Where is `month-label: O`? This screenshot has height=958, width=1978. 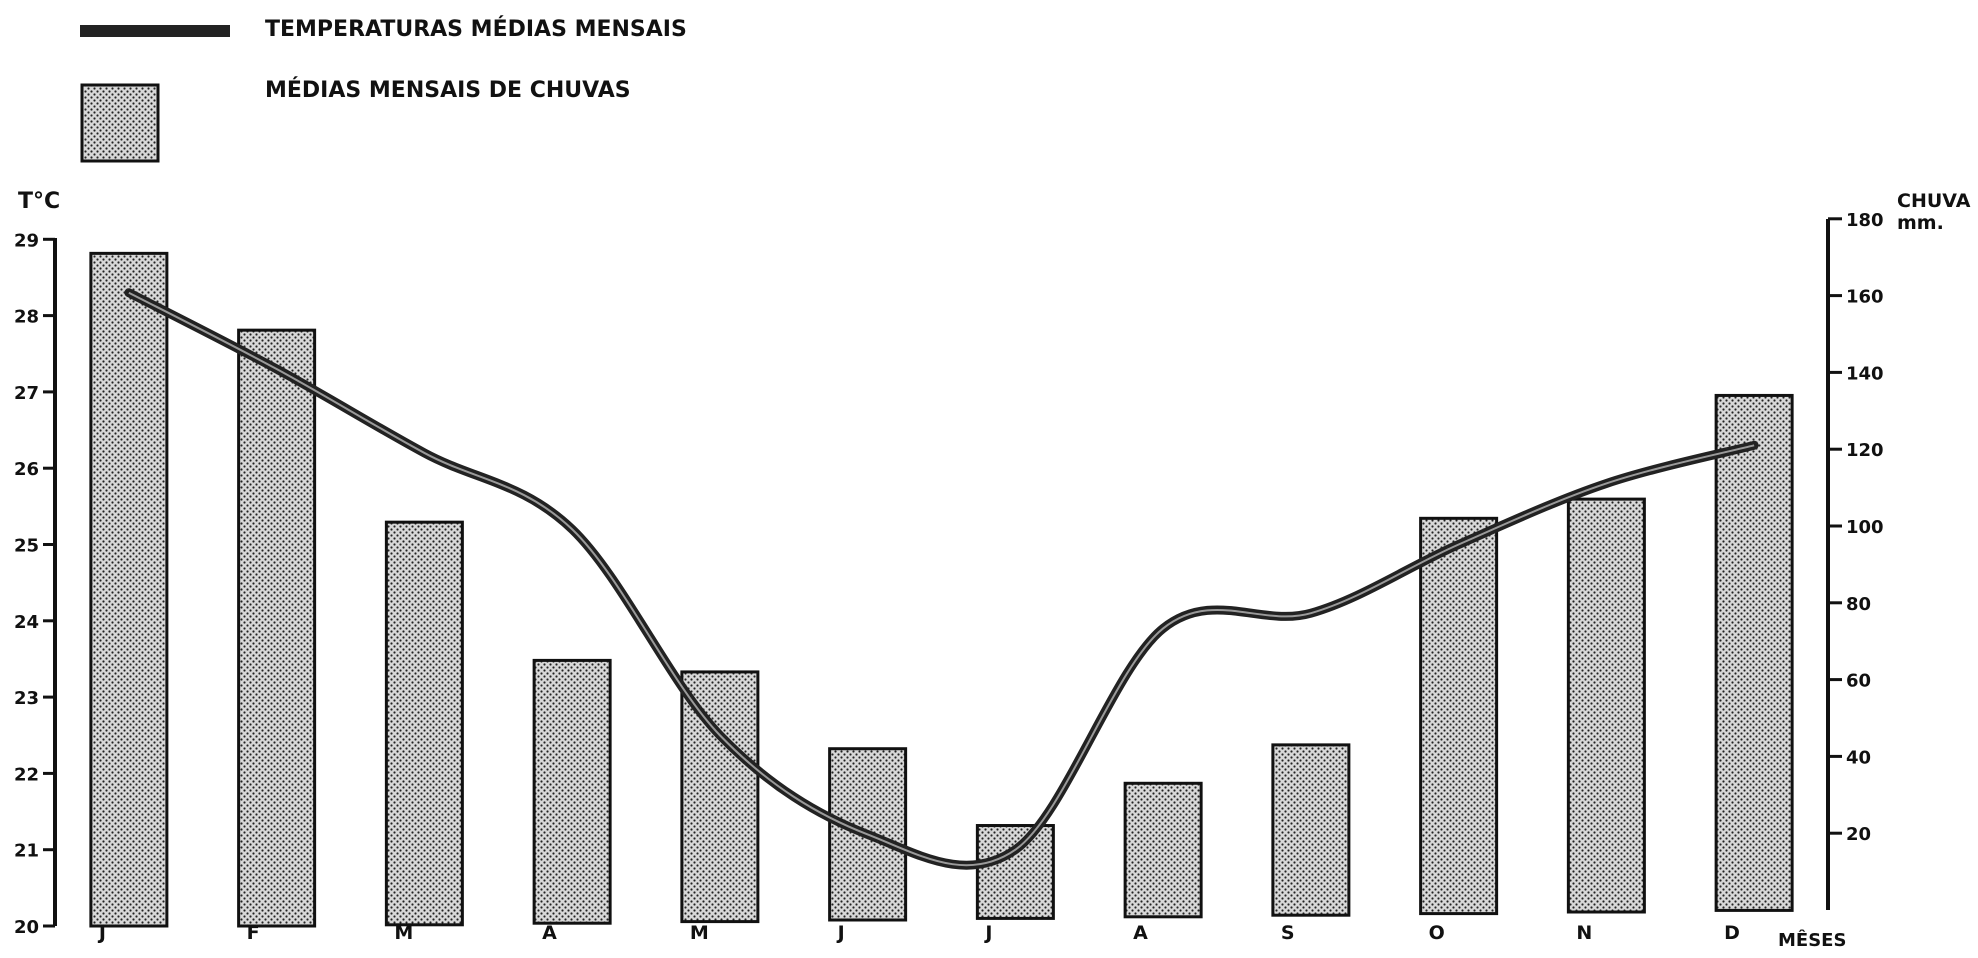 month-label: O is located at coordinates (1437, 933).